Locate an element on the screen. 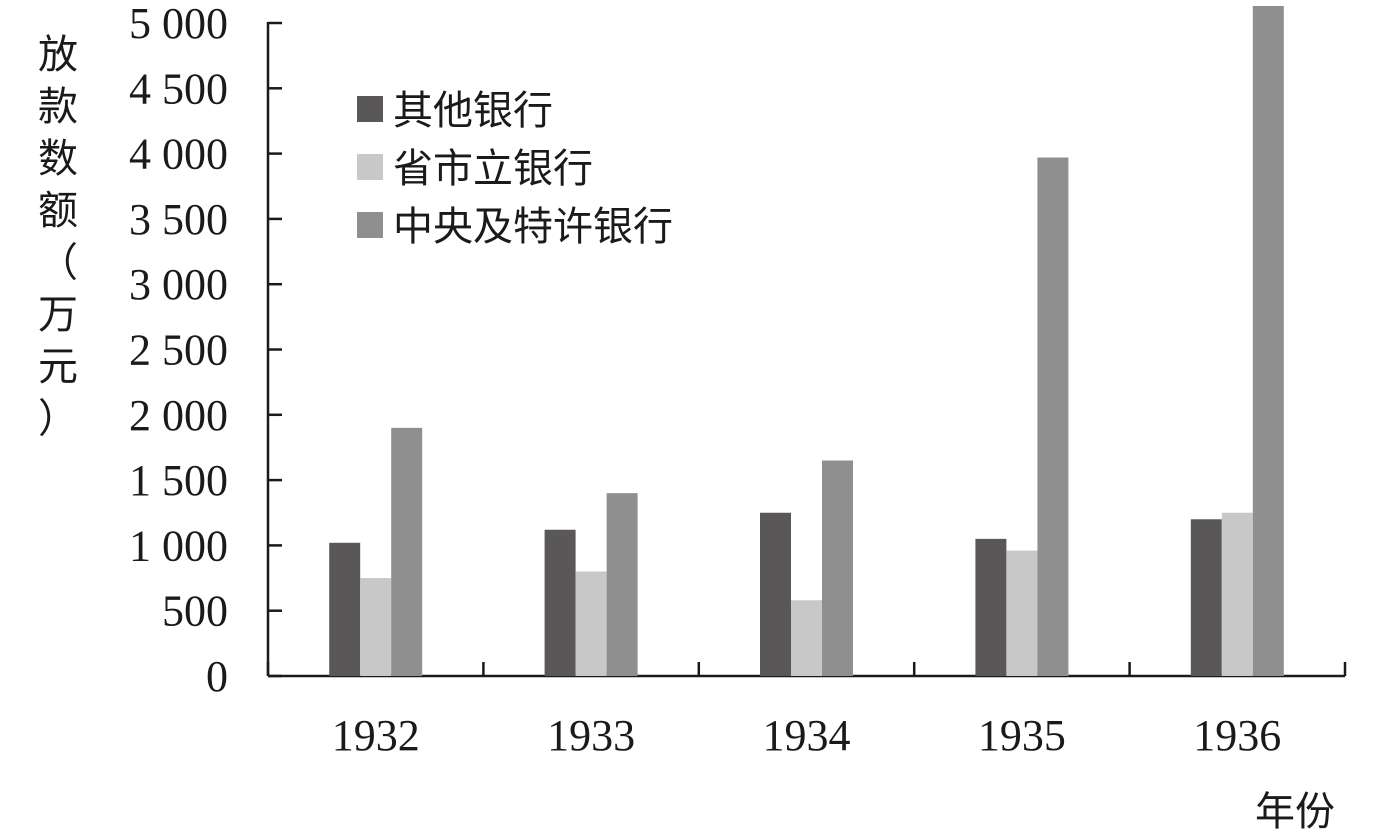 Image resolution: width=1378 pixels, height=833 pixels. x-tick-label: 1932 is located at coordinates (376, 735).